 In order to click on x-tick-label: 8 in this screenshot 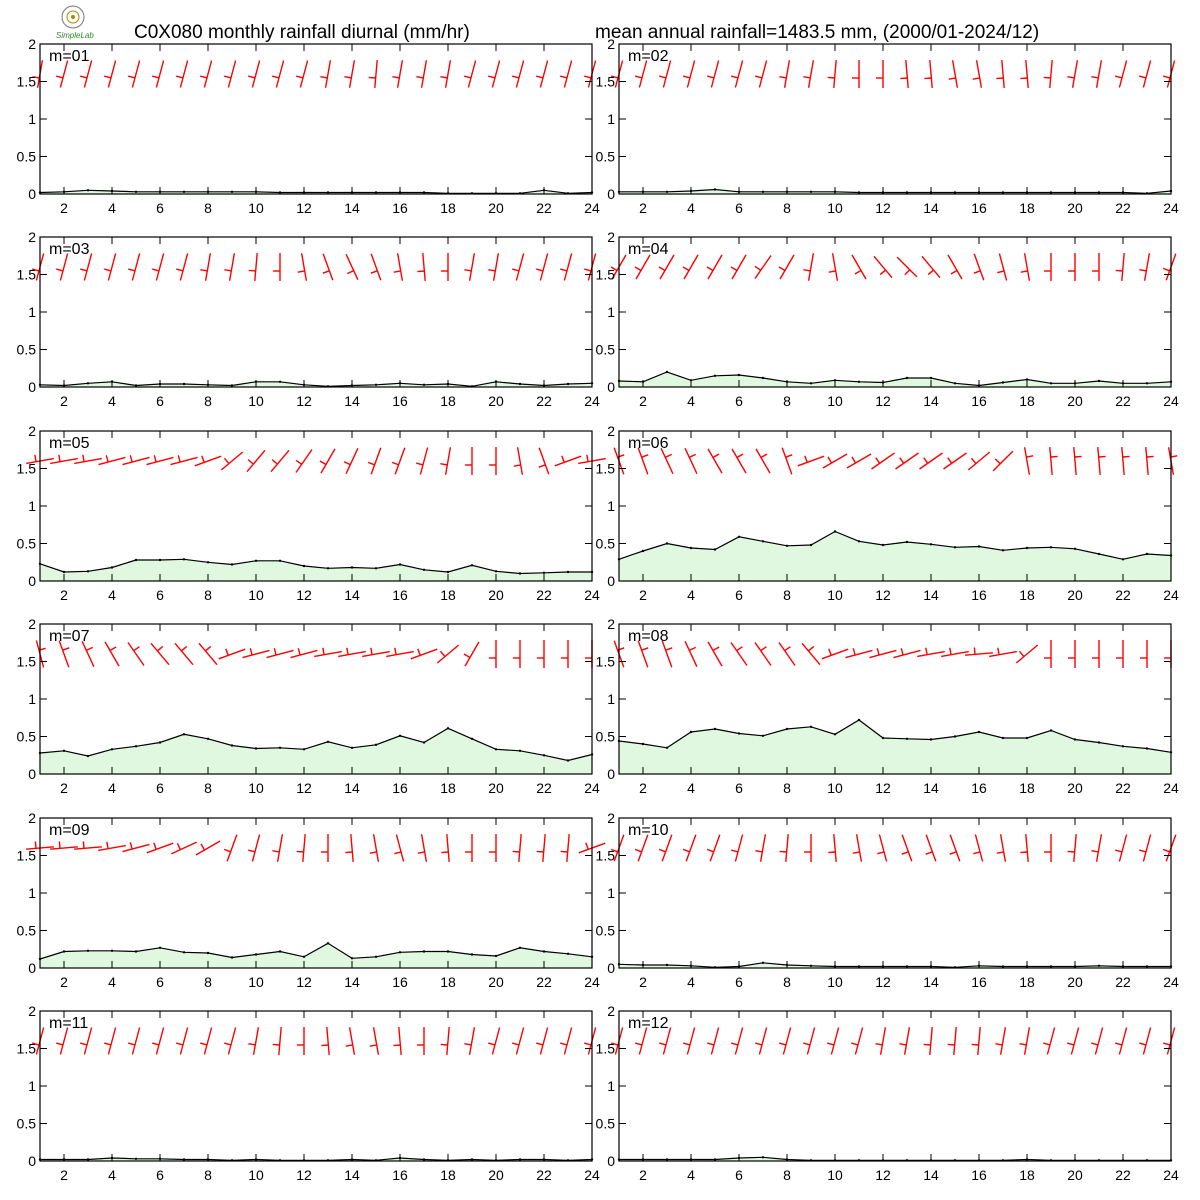, I will do `click(208, 208)`.